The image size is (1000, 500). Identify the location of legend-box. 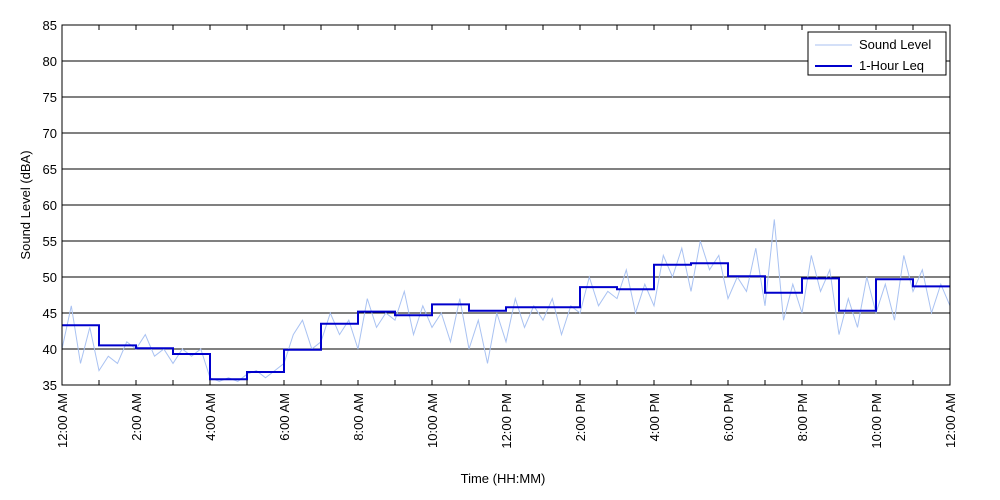
(877, 53).